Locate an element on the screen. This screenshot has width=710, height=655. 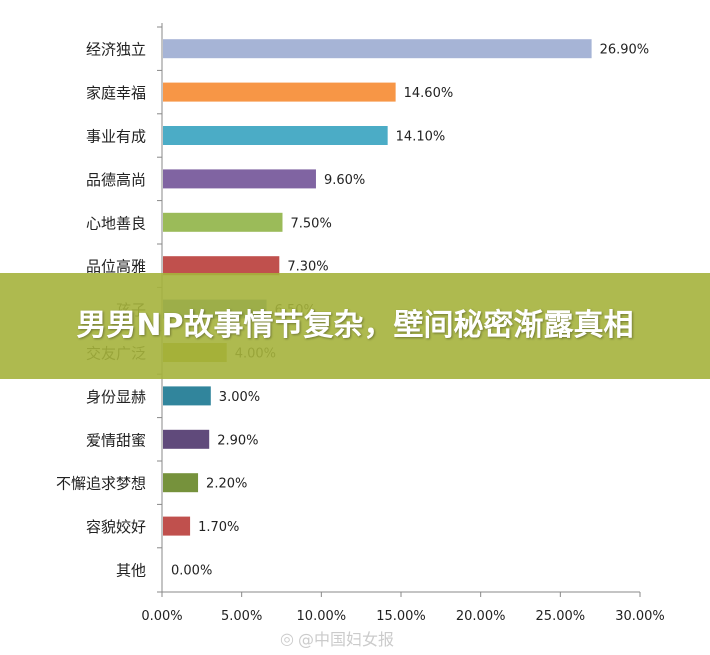
category-label: 爱情甜蜜 is located at coordinates (116, 440).